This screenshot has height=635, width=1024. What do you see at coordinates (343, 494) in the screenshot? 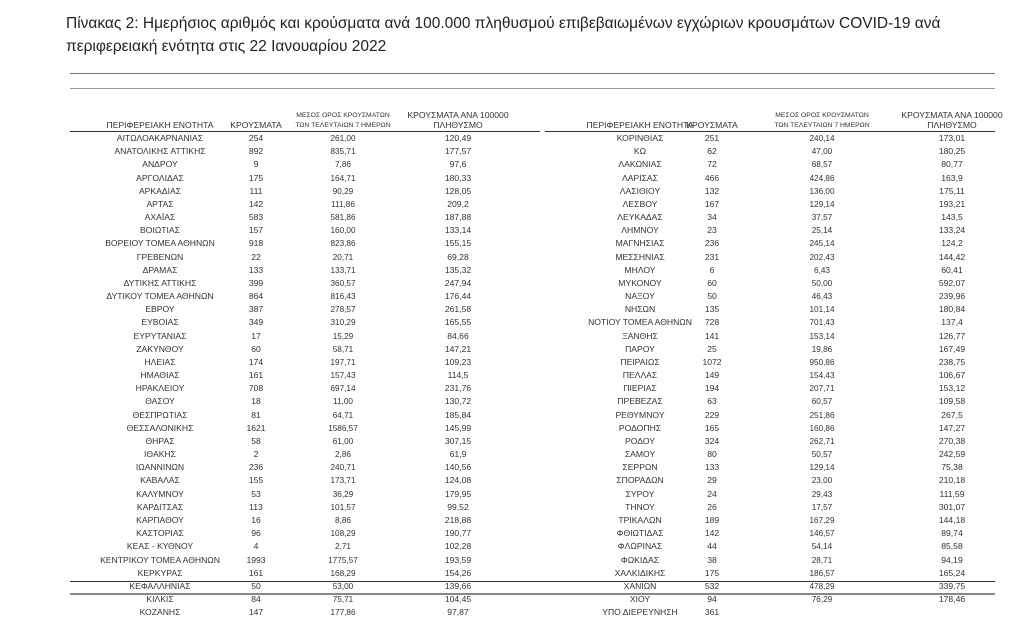
I see `cell-avg7: 36,29` at bounding box center [343, 494].